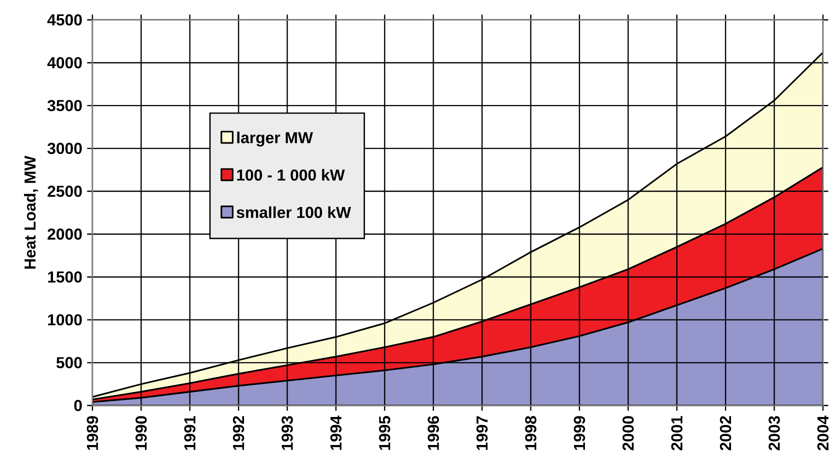  I want to click on x-tick-label: 1989, so click(92, 433).